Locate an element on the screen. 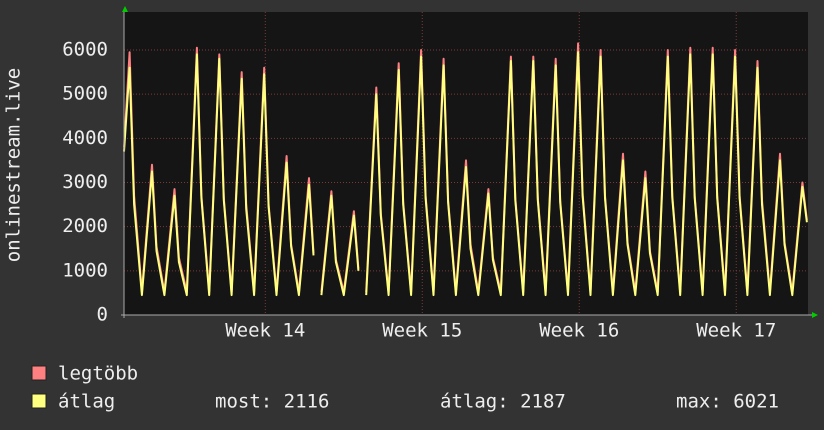 Image resolution: width=824 pixels, height=430 pixels. x-tick-label: Week 15 is located at coordinates (422, 331).